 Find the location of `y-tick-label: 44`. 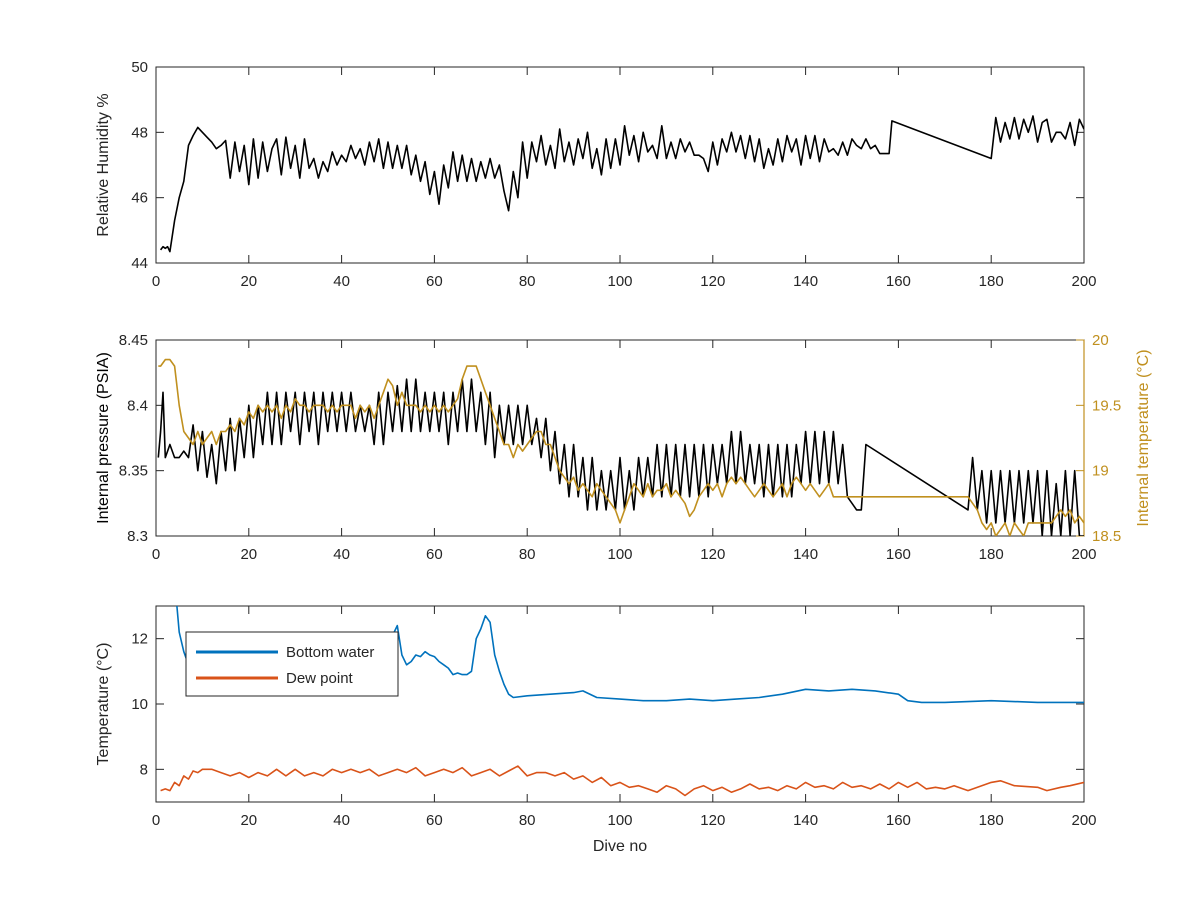

y-tick-label: 44 is located at coordinates (139, 263).